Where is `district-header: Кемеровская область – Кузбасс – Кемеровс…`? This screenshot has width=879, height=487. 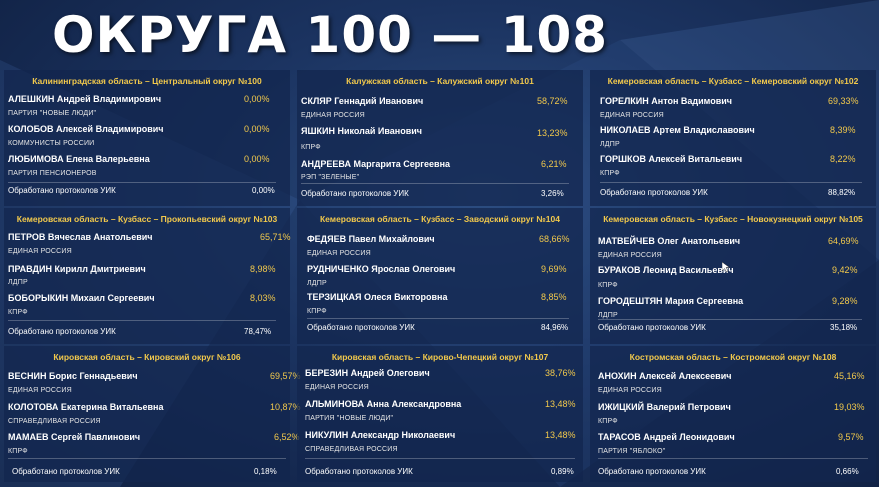
district-header: Кемеровская область – Кузбасс – Кемеровс… is located at coordinates (733, 81).